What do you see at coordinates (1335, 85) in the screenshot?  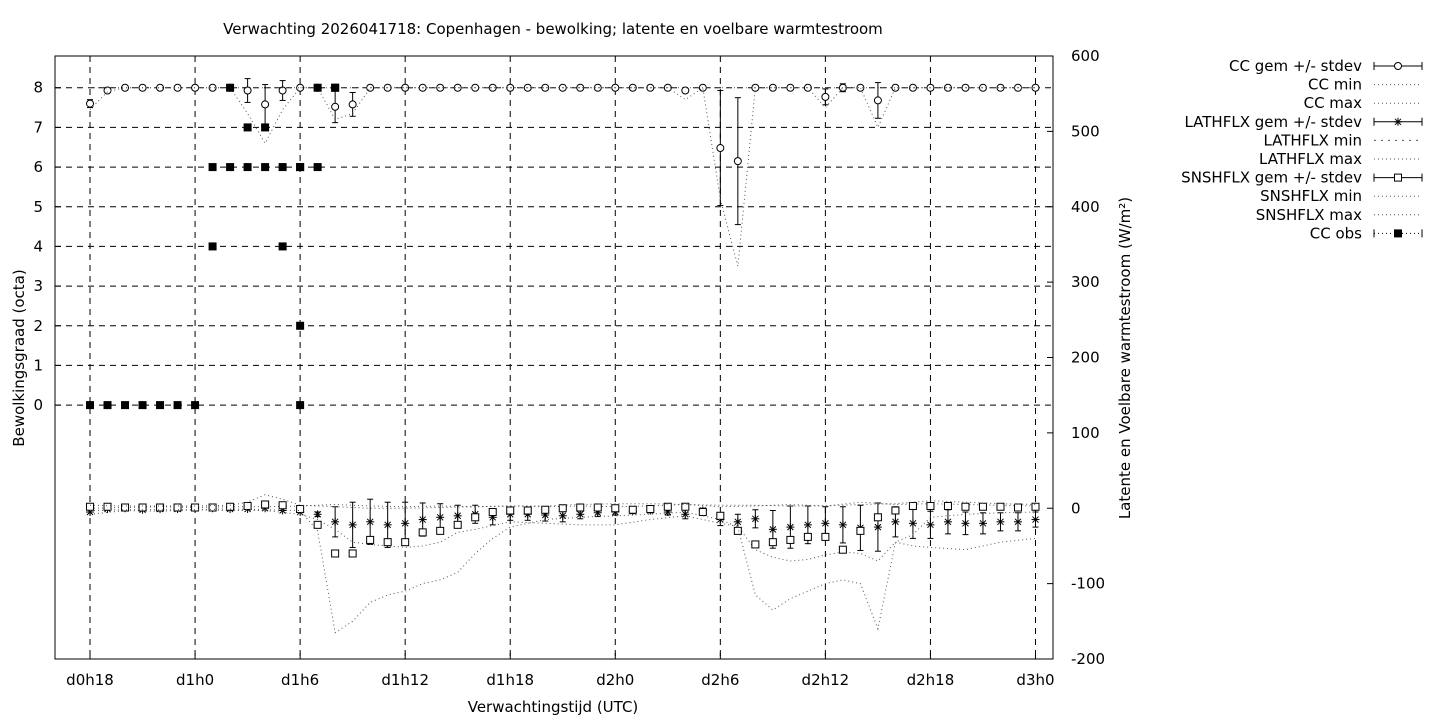 I see `legend-label: CC min` at bounding box center [1335, 85].